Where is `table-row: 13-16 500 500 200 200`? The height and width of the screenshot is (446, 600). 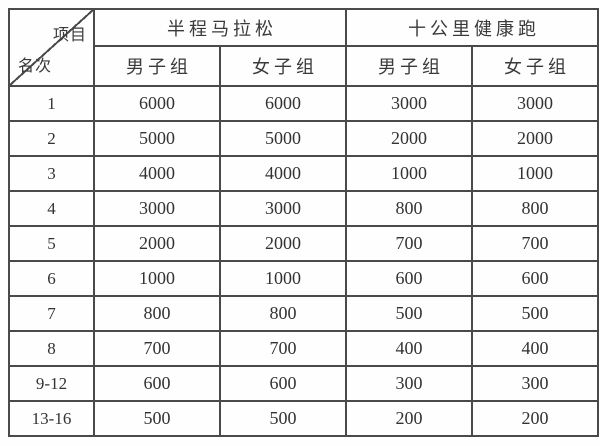
table-row: 13-16 500 500 200 200 is located at coordinates (303, 418).